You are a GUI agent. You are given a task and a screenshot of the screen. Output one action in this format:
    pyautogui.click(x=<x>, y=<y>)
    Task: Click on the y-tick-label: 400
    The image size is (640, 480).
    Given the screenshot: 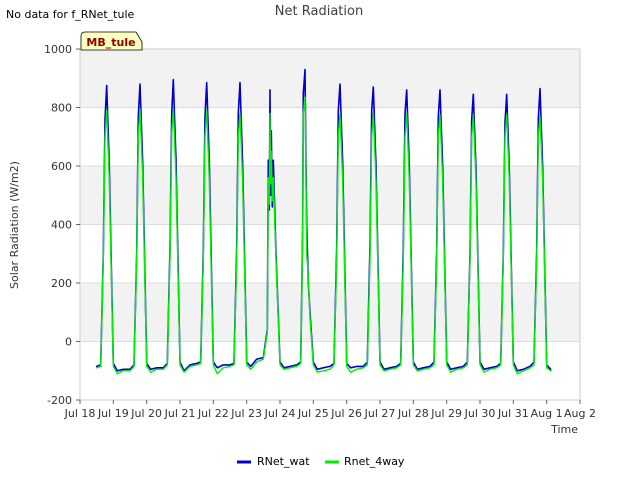 What is the action you would take?
    pyautogui.click(x=61, y=225)
    